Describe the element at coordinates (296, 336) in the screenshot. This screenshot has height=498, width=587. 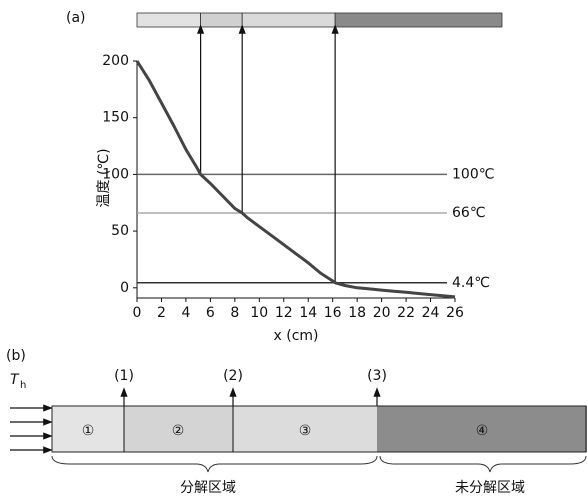
I see `x-axis-label: x (cm)` at that location.